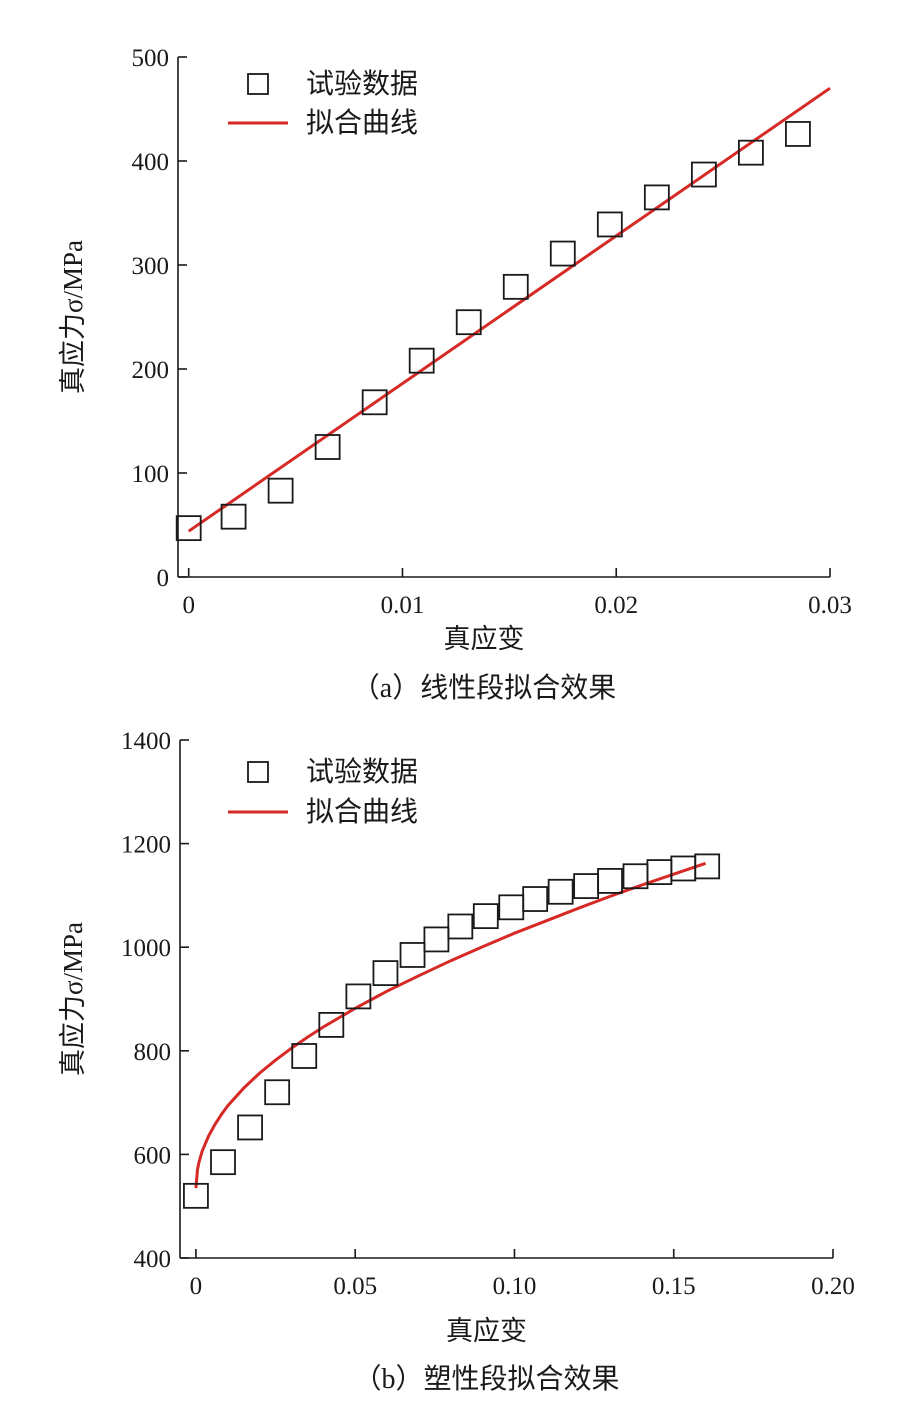  What do you see at coordinates (833, 1286) in the screenshot?
I see `chart-b-x-tick-label: 0.20` at bounding box center [833, 1286].